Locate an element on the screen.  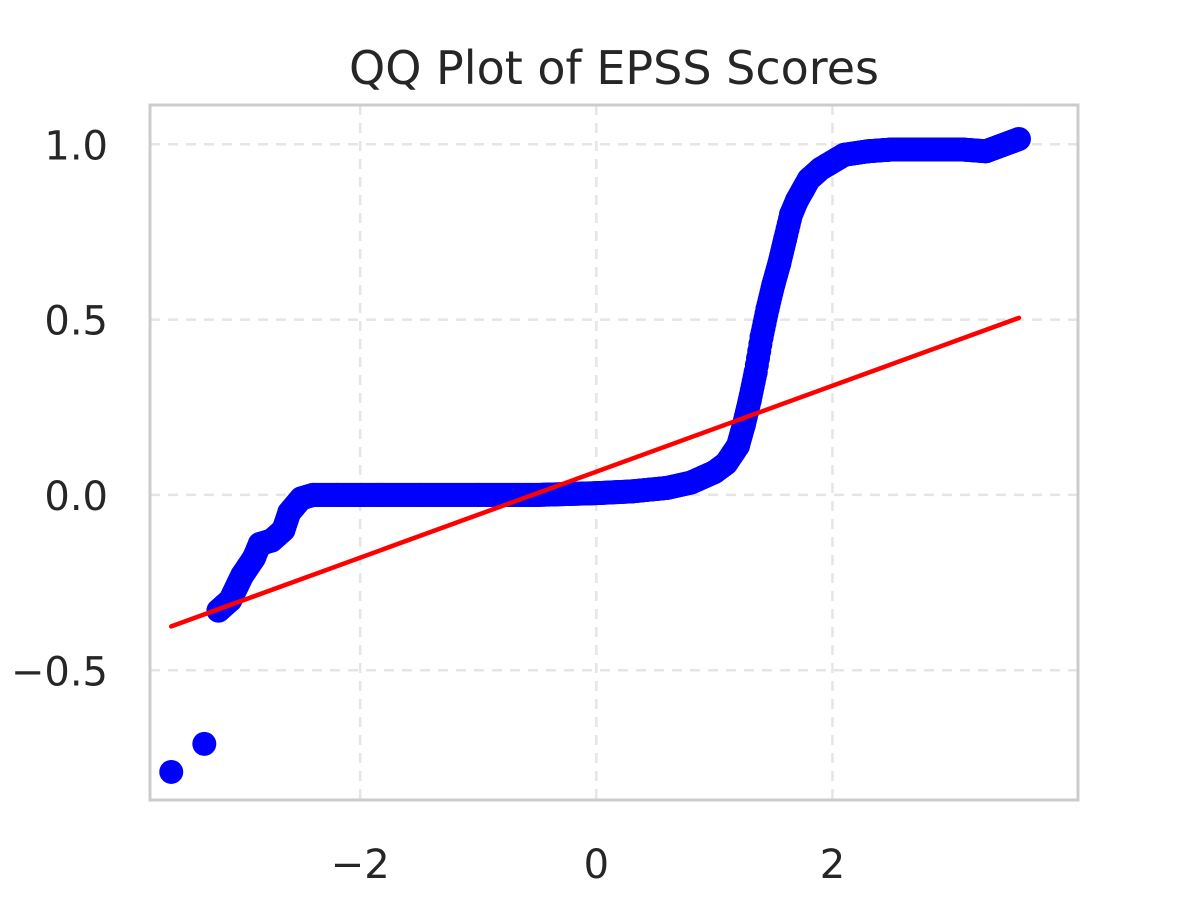
x-tick-label: 0 is located at coordinates (596, 865).